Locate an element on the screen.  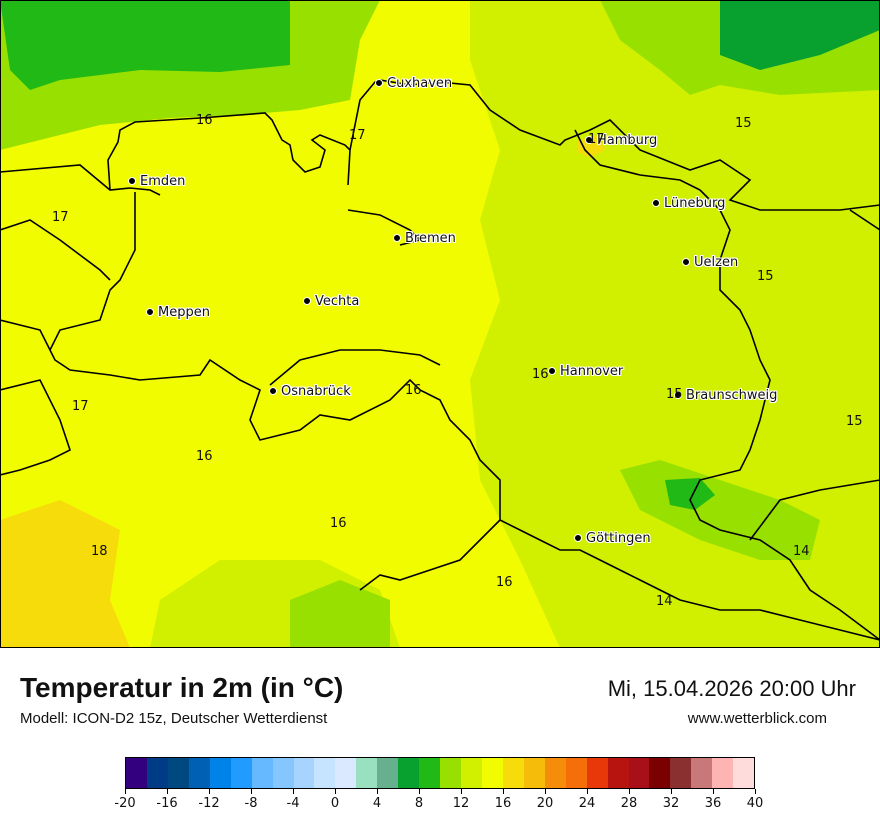
city-label: Uelzen is located at coordinates (710, 262).